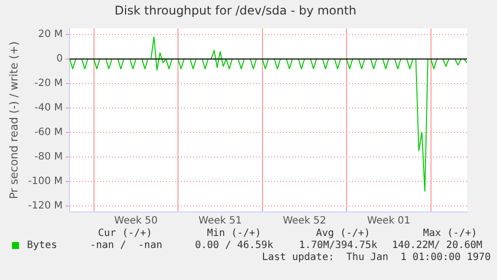  I want to click on y-tick-label: 20 M, so click(50, 34).